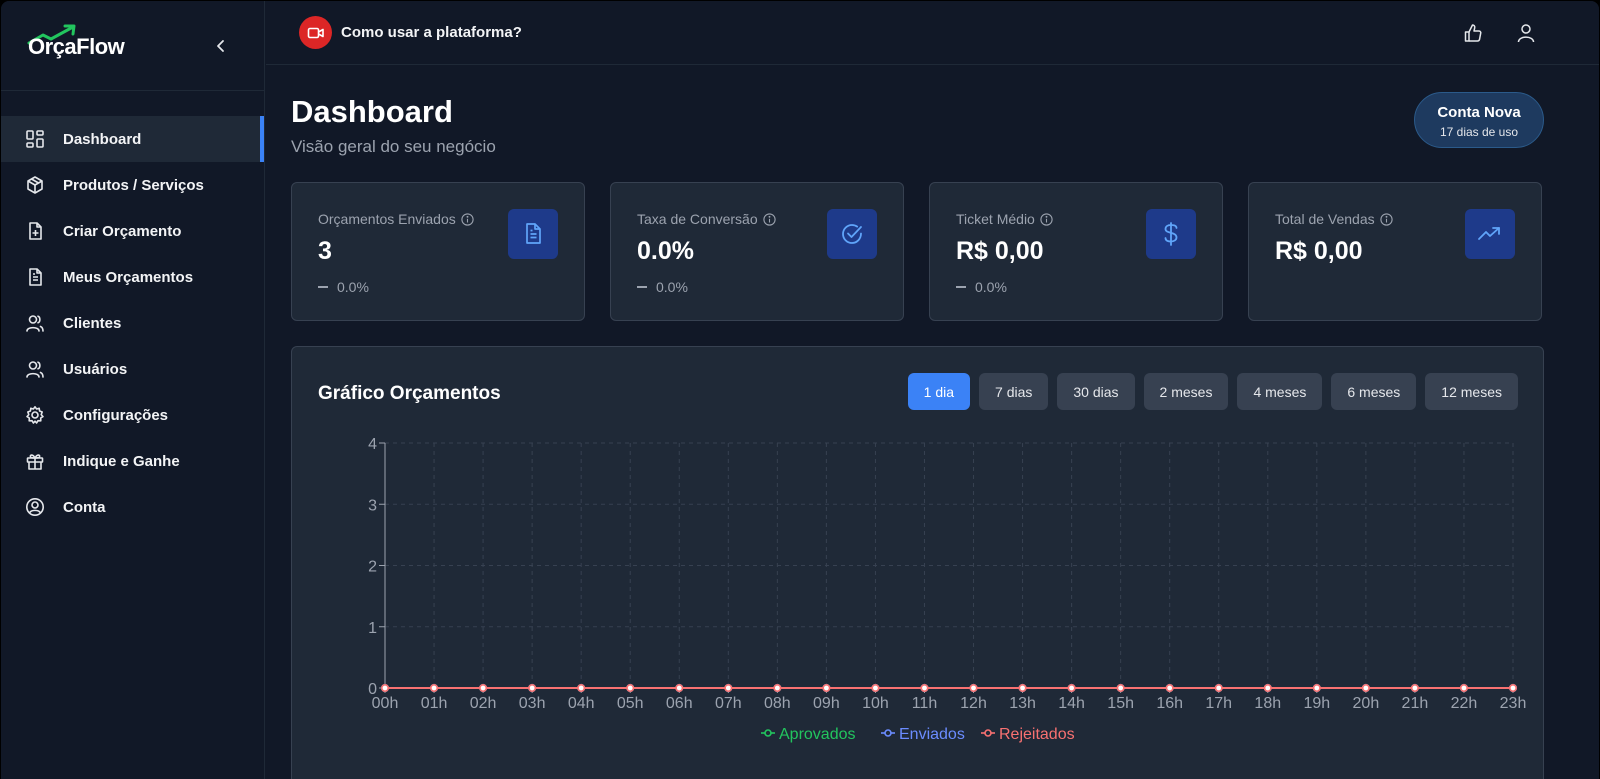  I want to click on account-status-badge: Conta Nova 17 dias de uso, so click(1479, 120).